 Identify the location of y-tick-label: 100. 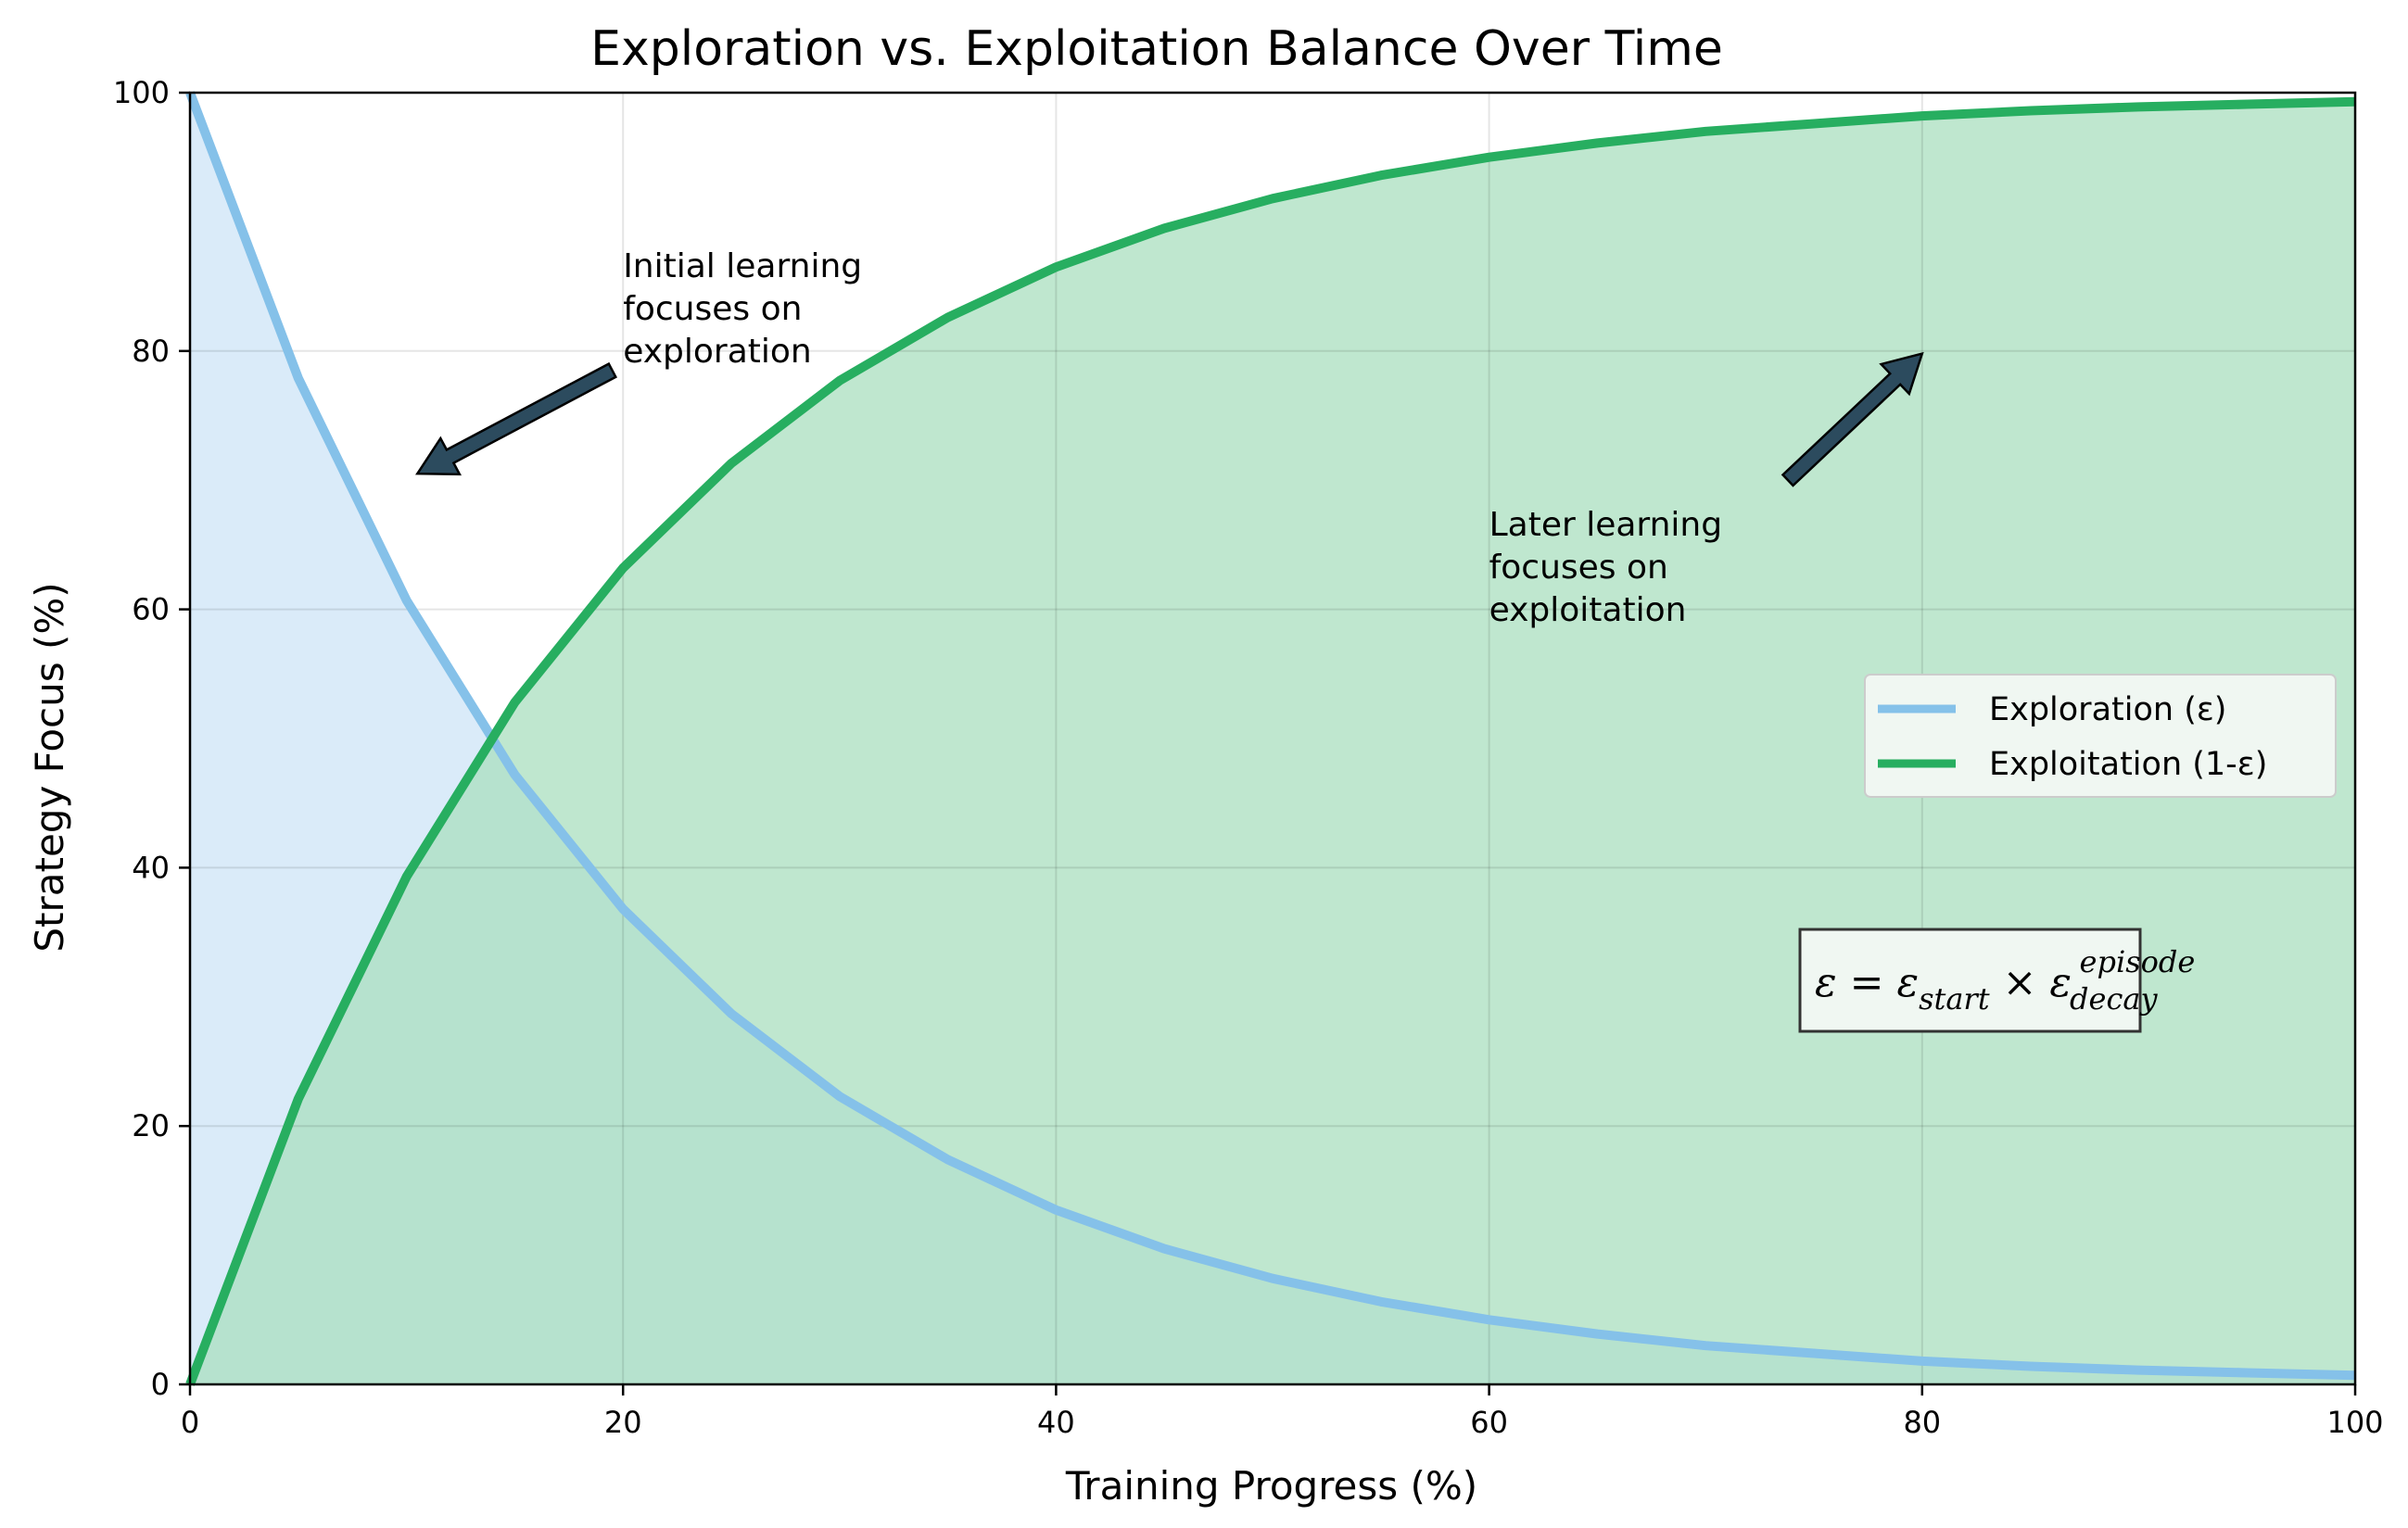
(142, 92).